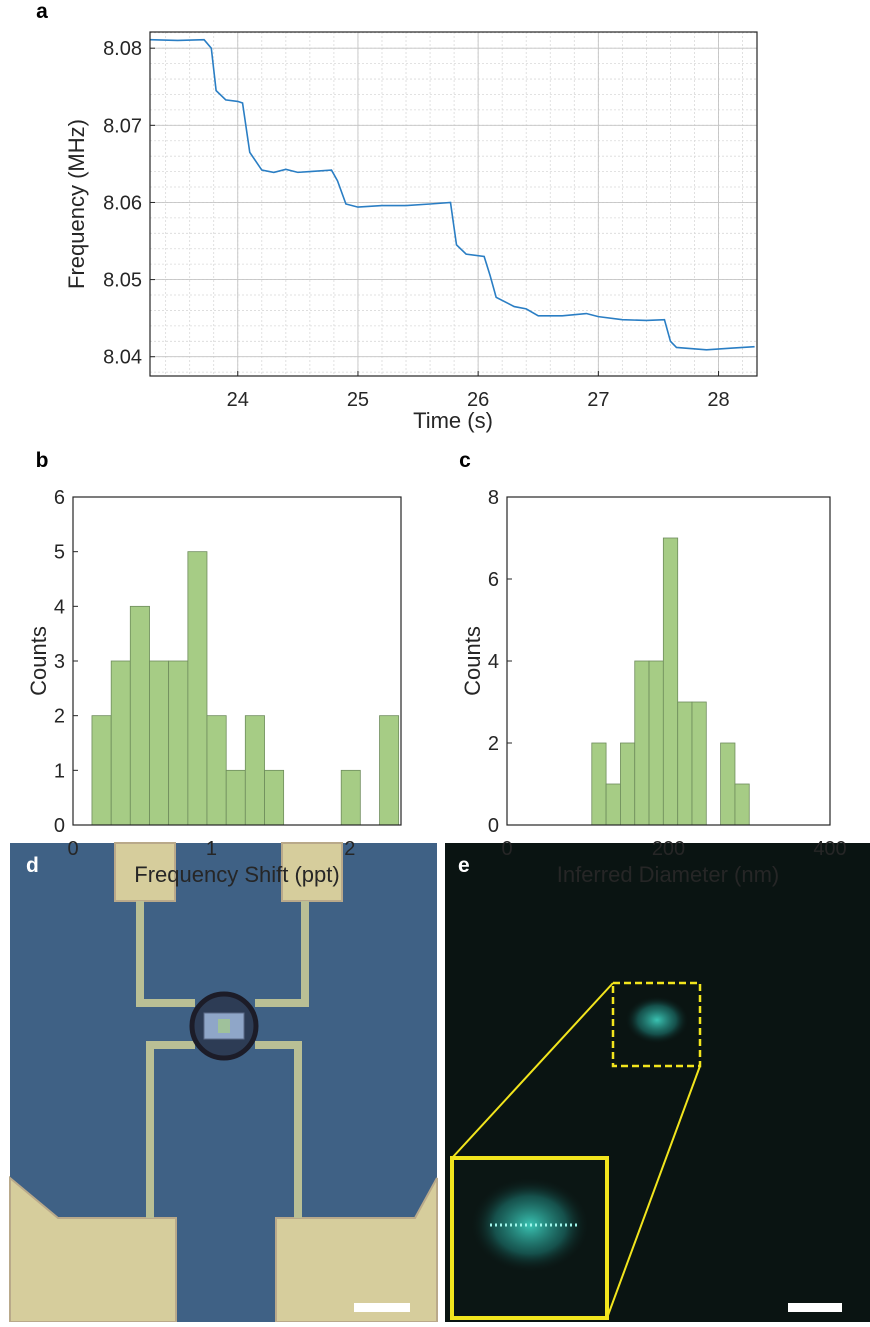  Describe the element at coordinates (59, 662) in the screenshot. I see `y-tick-label: 3` at that location.